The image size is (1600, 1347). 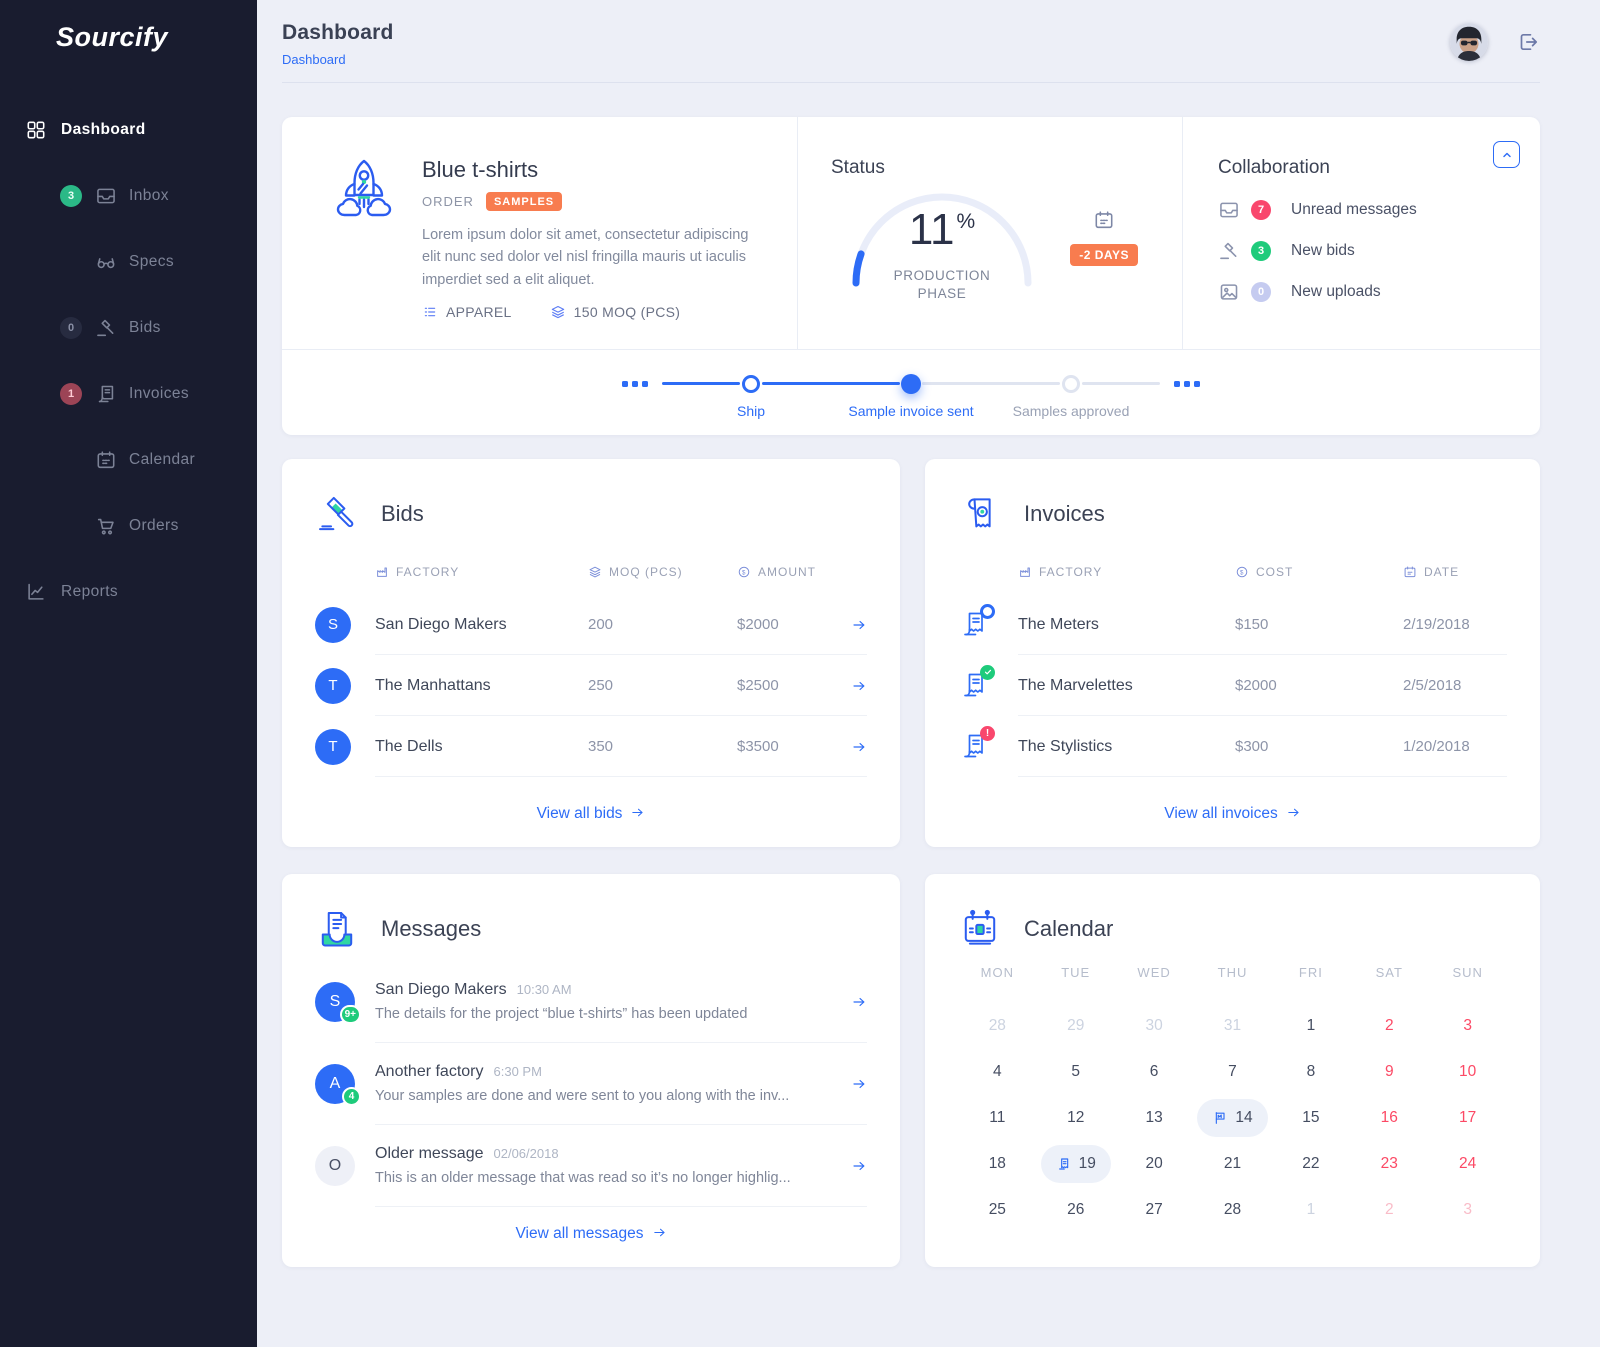 I want to click on status-heading: Status, so click(x=858, y=167).